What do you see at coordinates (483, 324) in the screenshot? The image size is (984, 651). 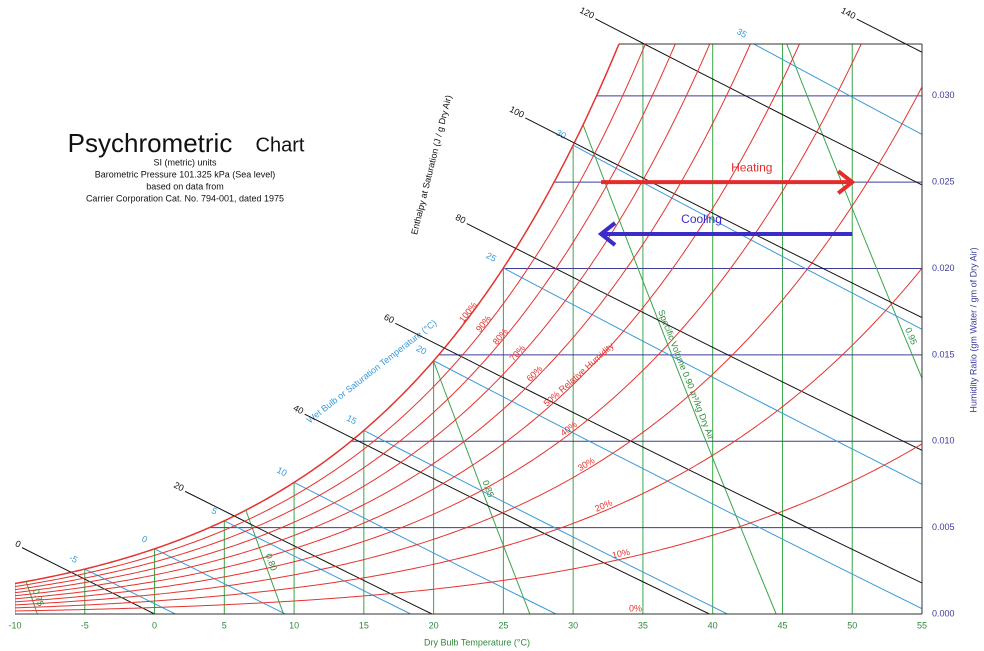 I see `relative-humidity-label: 90%` at bounding box center [483, 324].